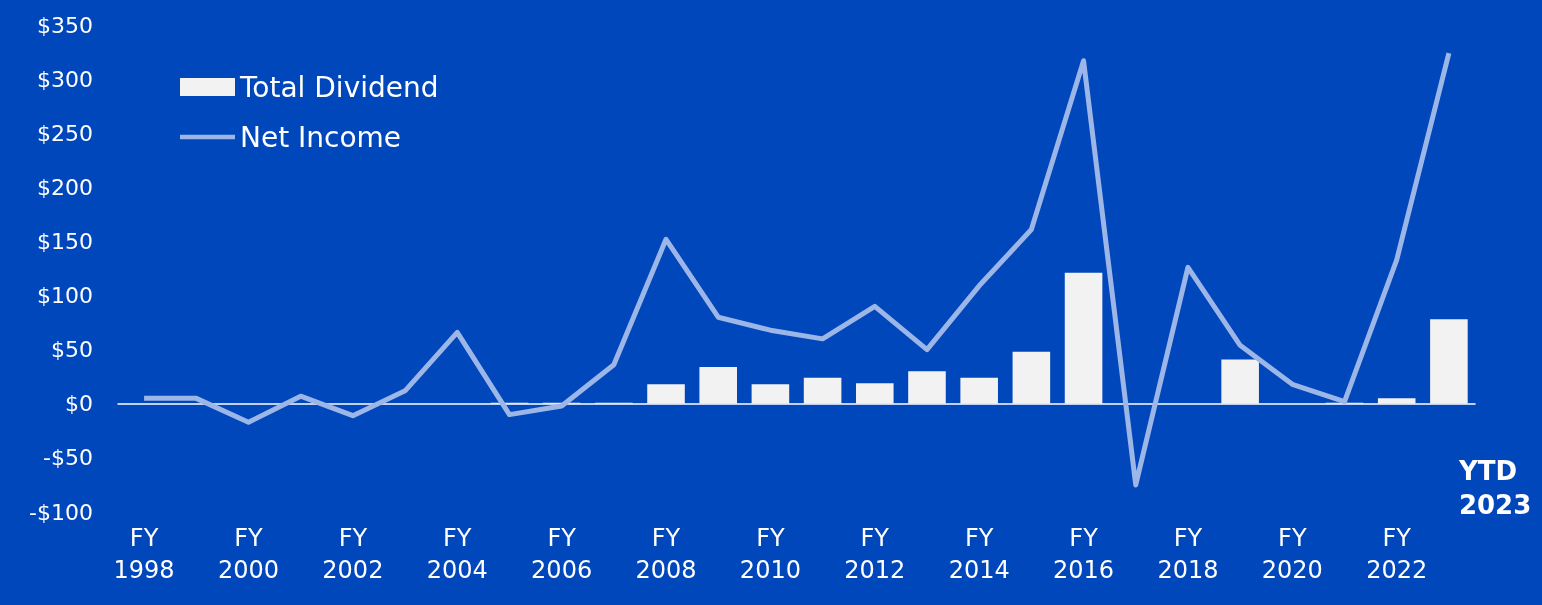 This screenshot has width=1542, height=605. I want to click on legend-label: Total Dividend, so click(339, 87).